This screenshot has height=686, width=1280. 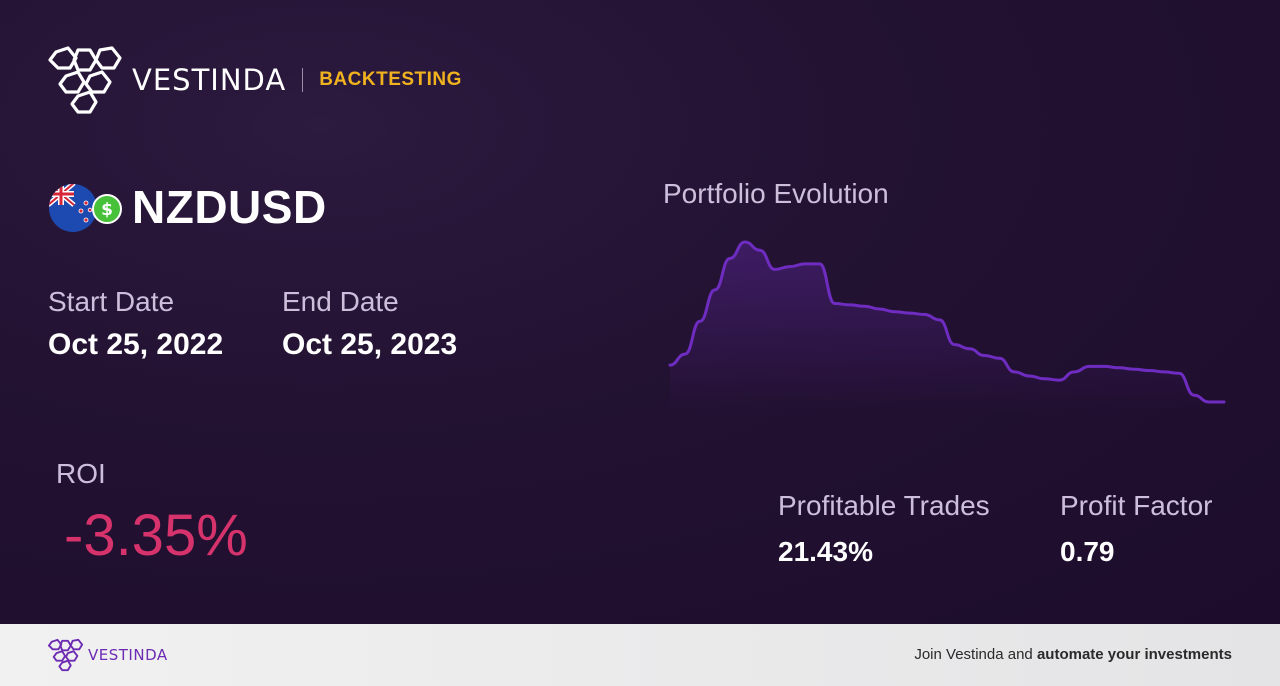 I want to click on profitable-trades: Profitable Trades 21.43%, so click(x=884, y=529).